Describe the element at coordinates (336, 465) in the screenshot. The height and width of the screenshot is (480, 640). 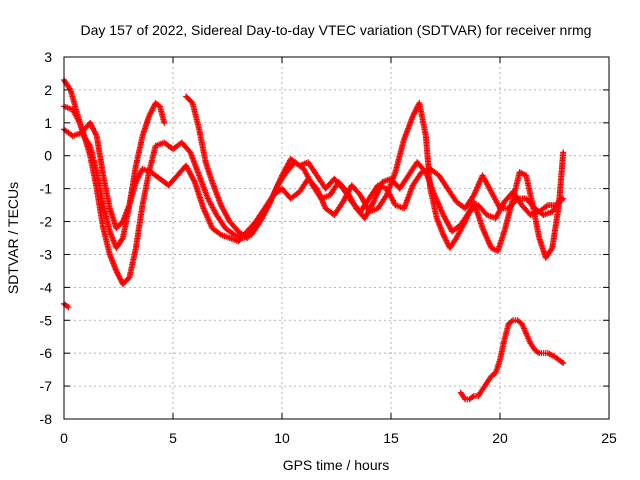
I see `x-axis-label: GPS time / hours` at that location.